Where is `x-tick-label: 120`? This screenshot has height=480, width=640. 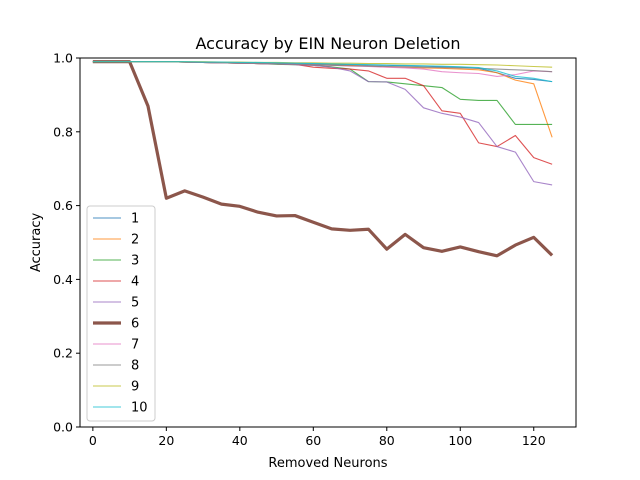
x-tick-label: 120 is located at coordinates (534, 440).